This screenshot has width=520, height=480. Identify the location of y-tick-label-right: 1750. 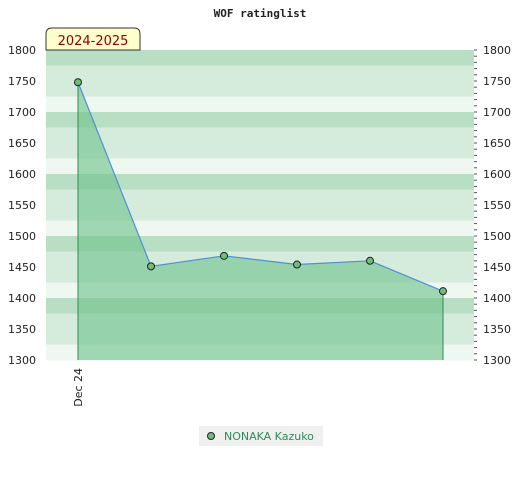
(497, 81).